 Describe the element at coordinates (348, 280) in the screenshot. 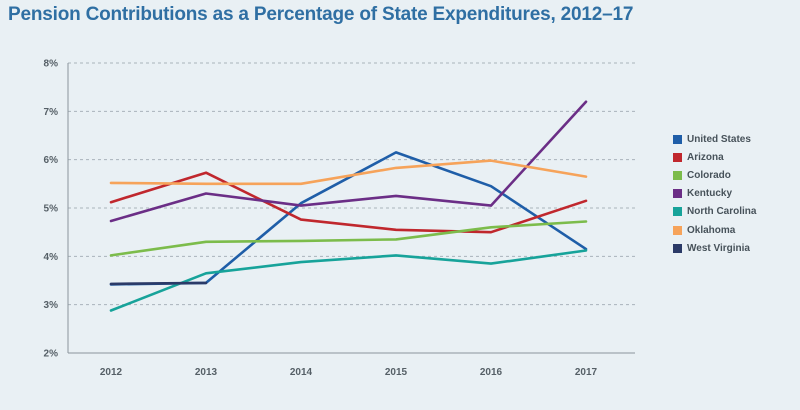

I see `series-line-north-carolina` at that location.